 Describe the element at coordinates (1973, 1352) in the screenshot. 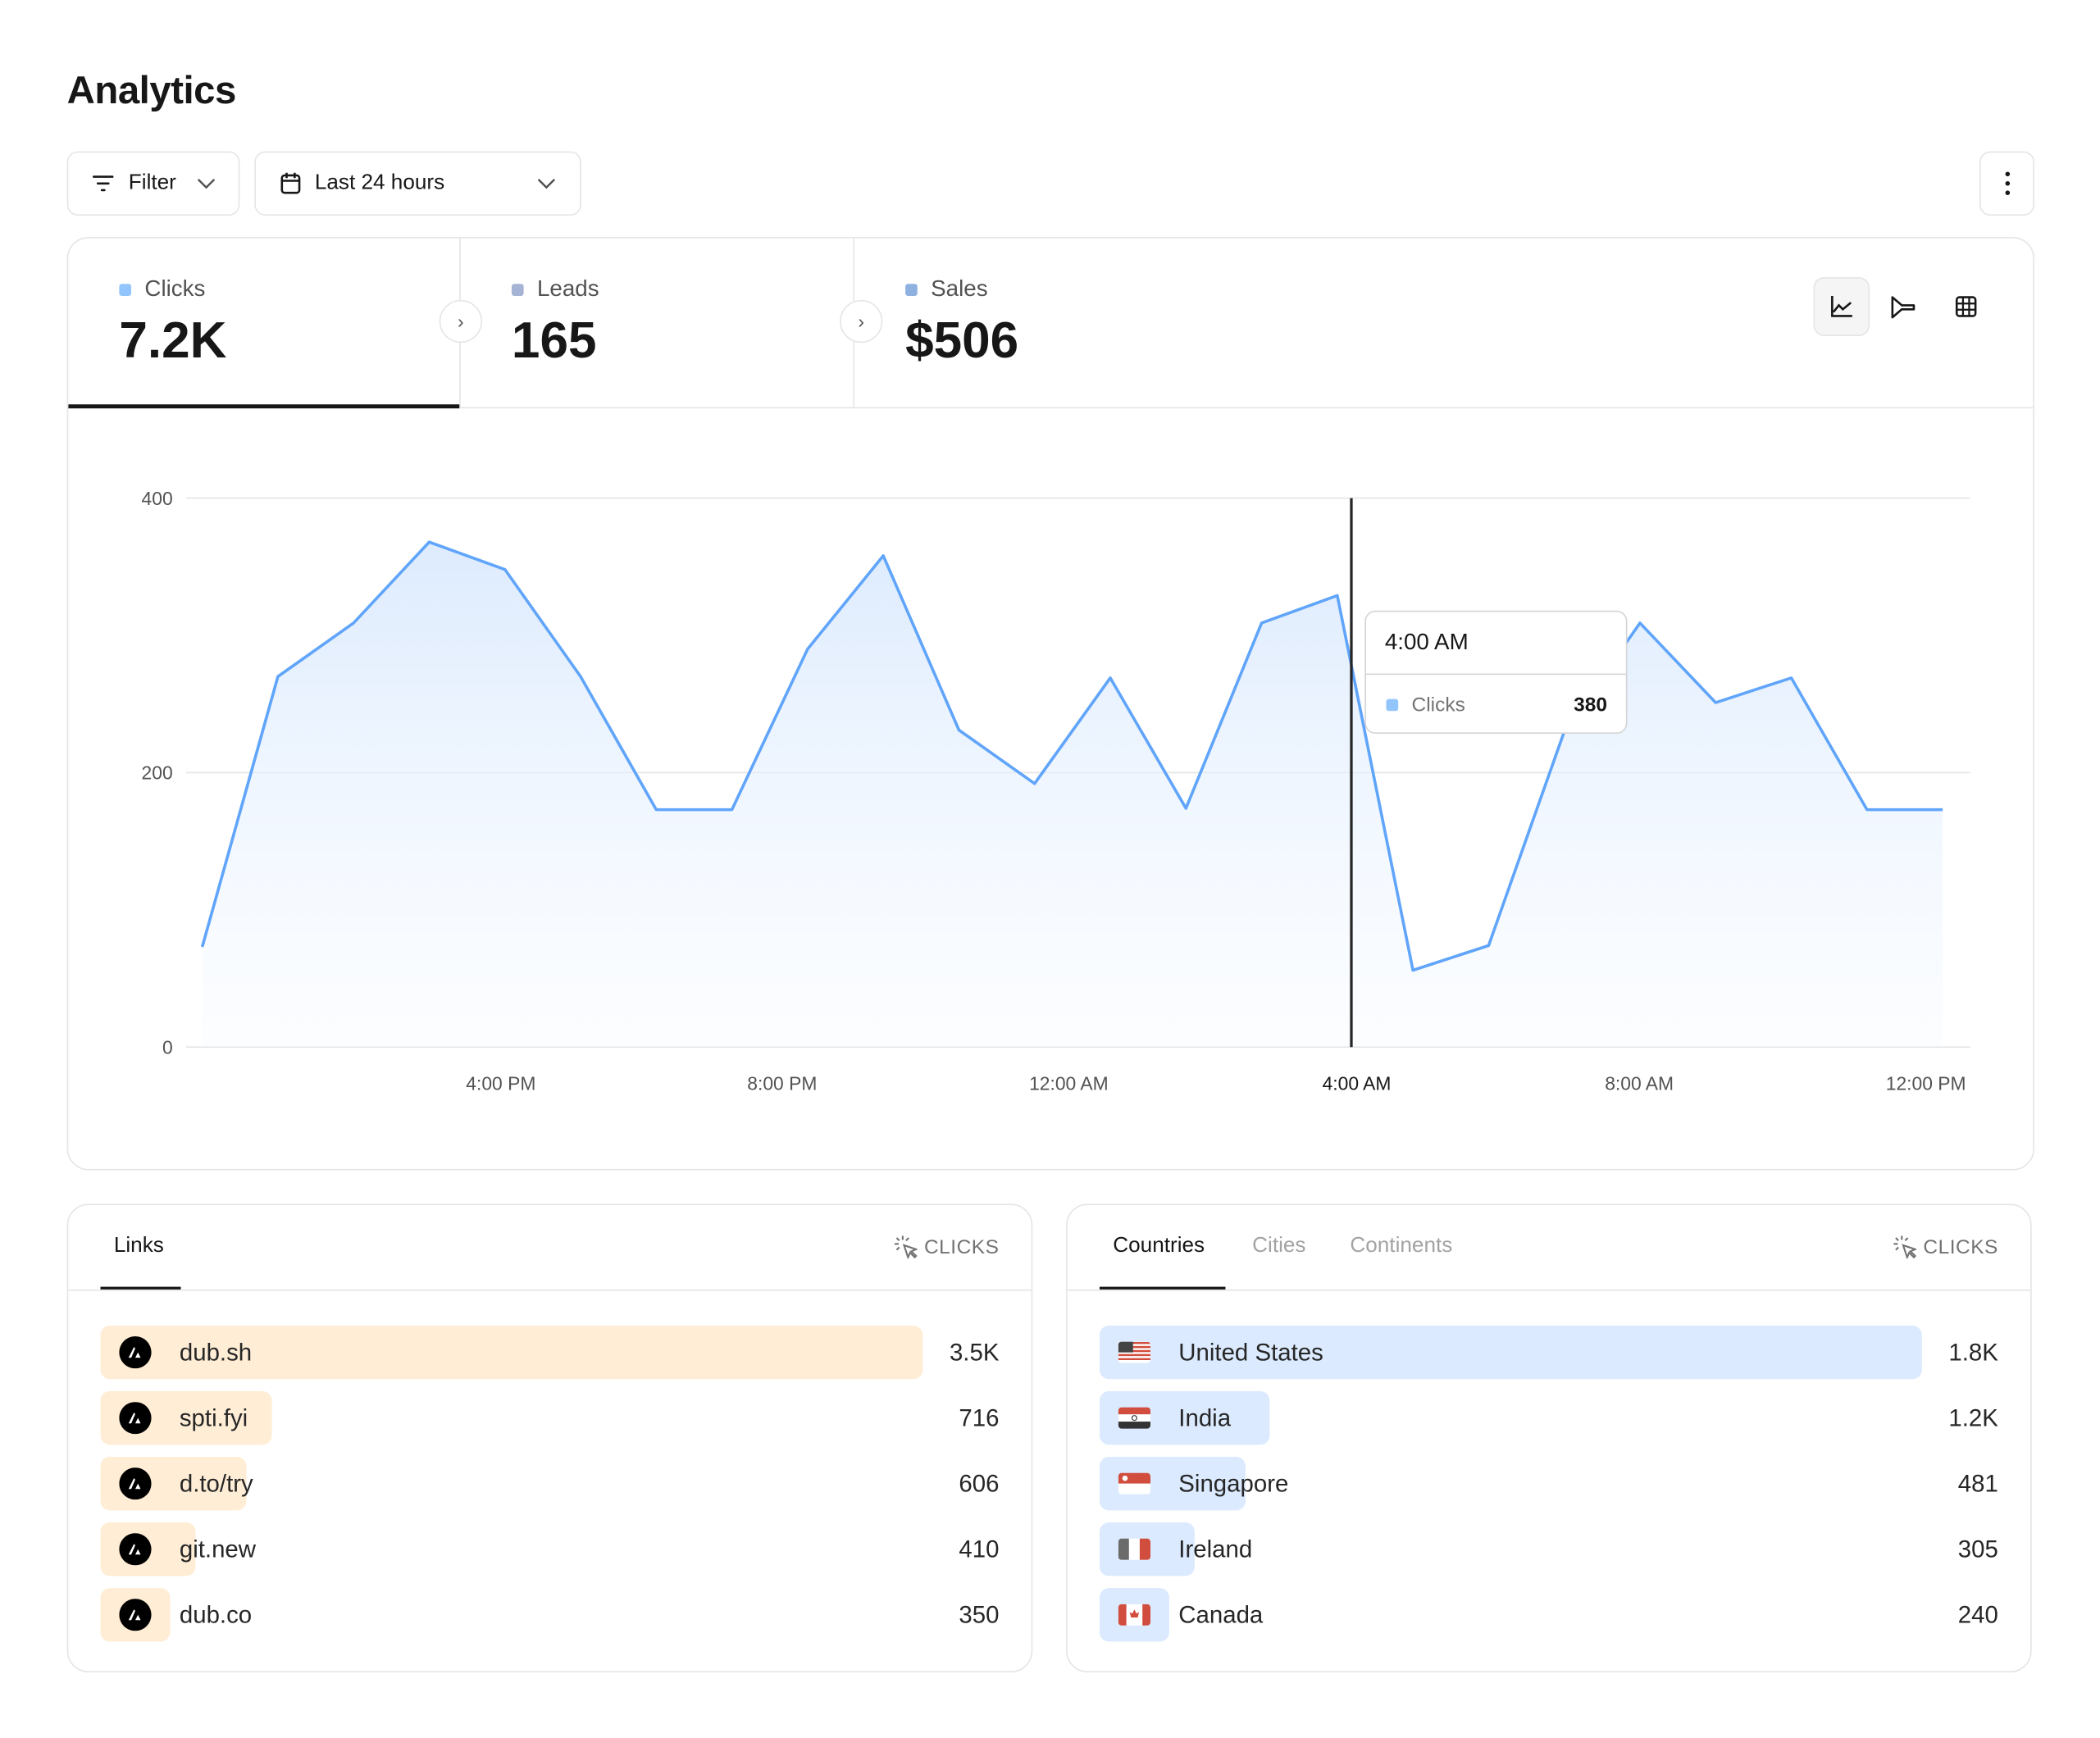

I see `row-value: 1.8K` at that location.